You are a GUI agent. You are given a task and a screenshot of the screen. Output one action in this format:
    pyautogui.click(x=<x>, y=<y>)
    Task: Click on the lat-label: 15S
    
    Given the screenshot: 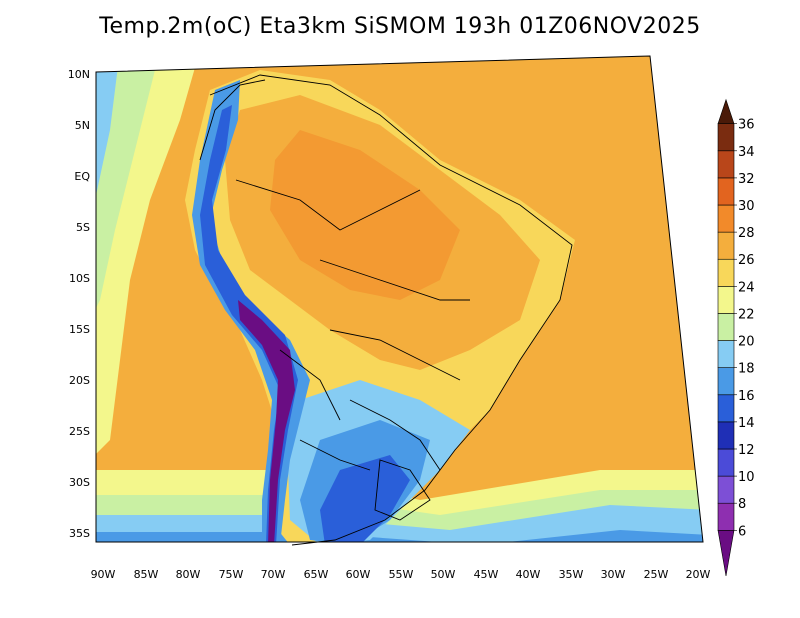 What is the action you would take?
    pyautogui.click(x=79, y=329)
    